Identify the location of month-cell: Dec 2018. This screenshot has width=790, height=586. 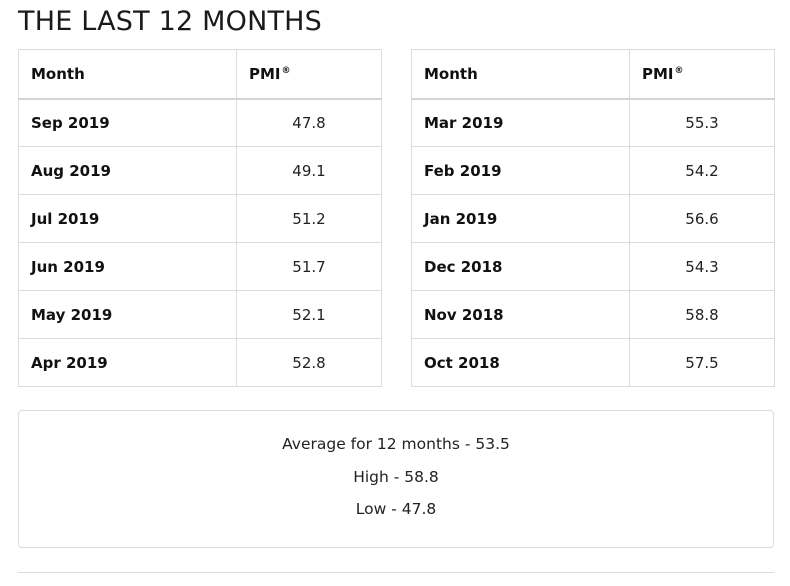
(520, 266).